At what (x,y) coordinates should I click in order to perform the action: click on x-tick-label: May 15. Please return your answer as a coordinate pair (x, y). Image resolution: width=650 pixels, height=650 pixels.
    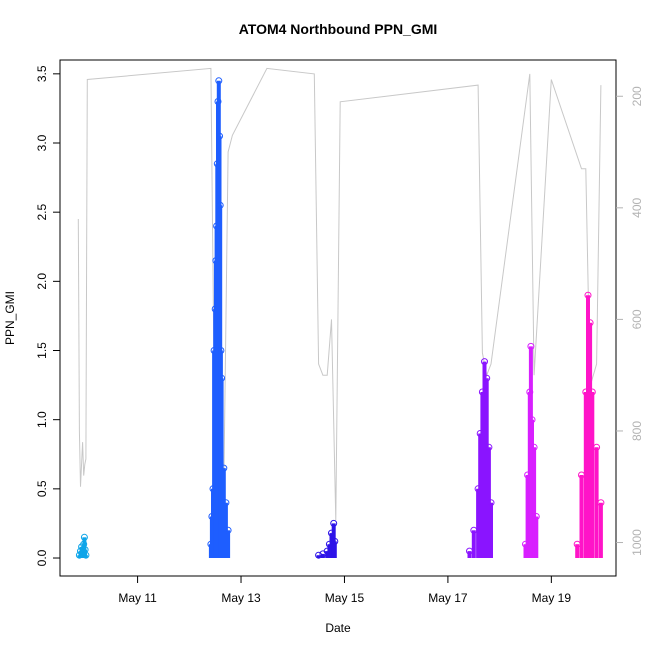
    Looking at the image, I should click on (345, 598).